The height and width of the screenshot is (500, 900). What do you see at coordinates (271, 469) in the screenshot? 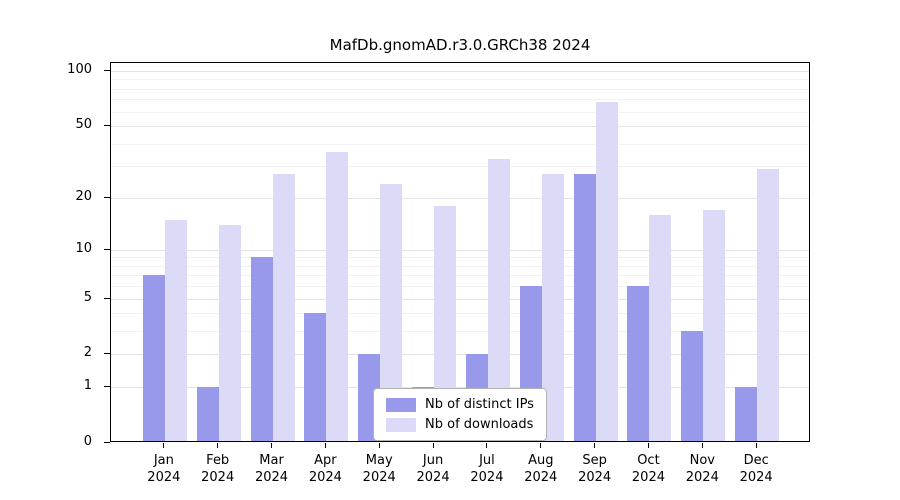
I see `x-tick-label: Mar 2024` at bounding box center [271, 469].